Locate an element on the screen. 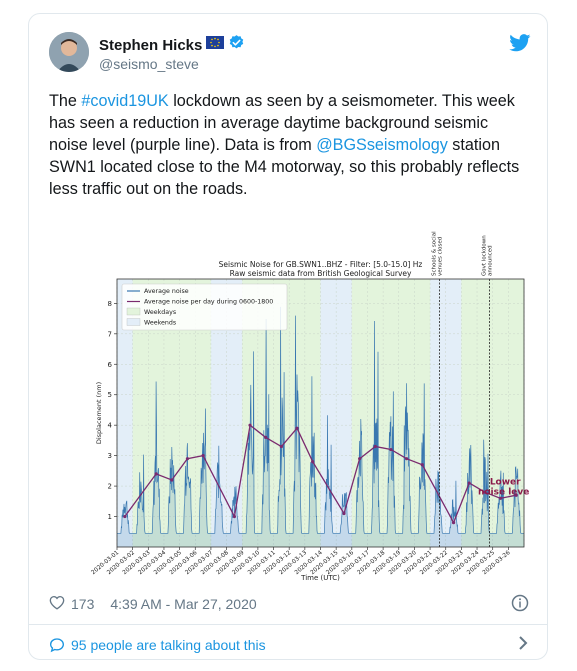 The image size is (577, 671). legend-label: Average noise per day during 0600-1800 is located at coordinates (208, 302).